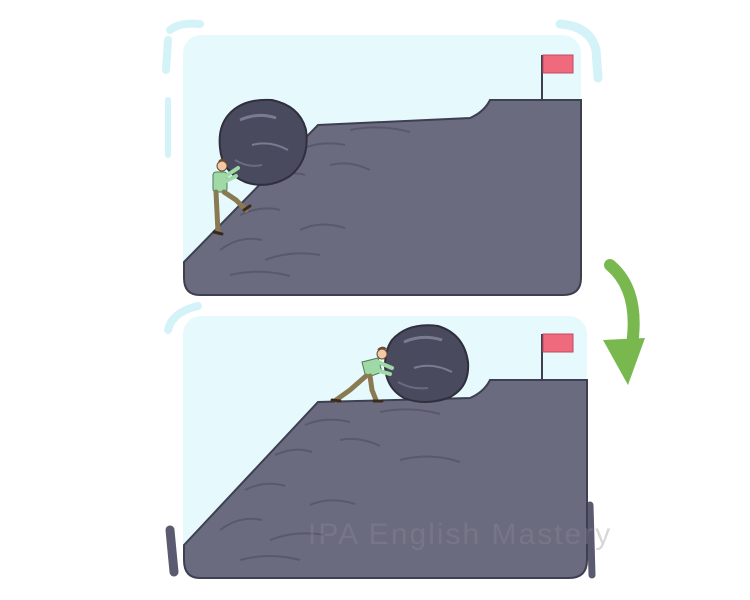  I want to click on watermark-text: IPA English Mastery, so click(460, 534).